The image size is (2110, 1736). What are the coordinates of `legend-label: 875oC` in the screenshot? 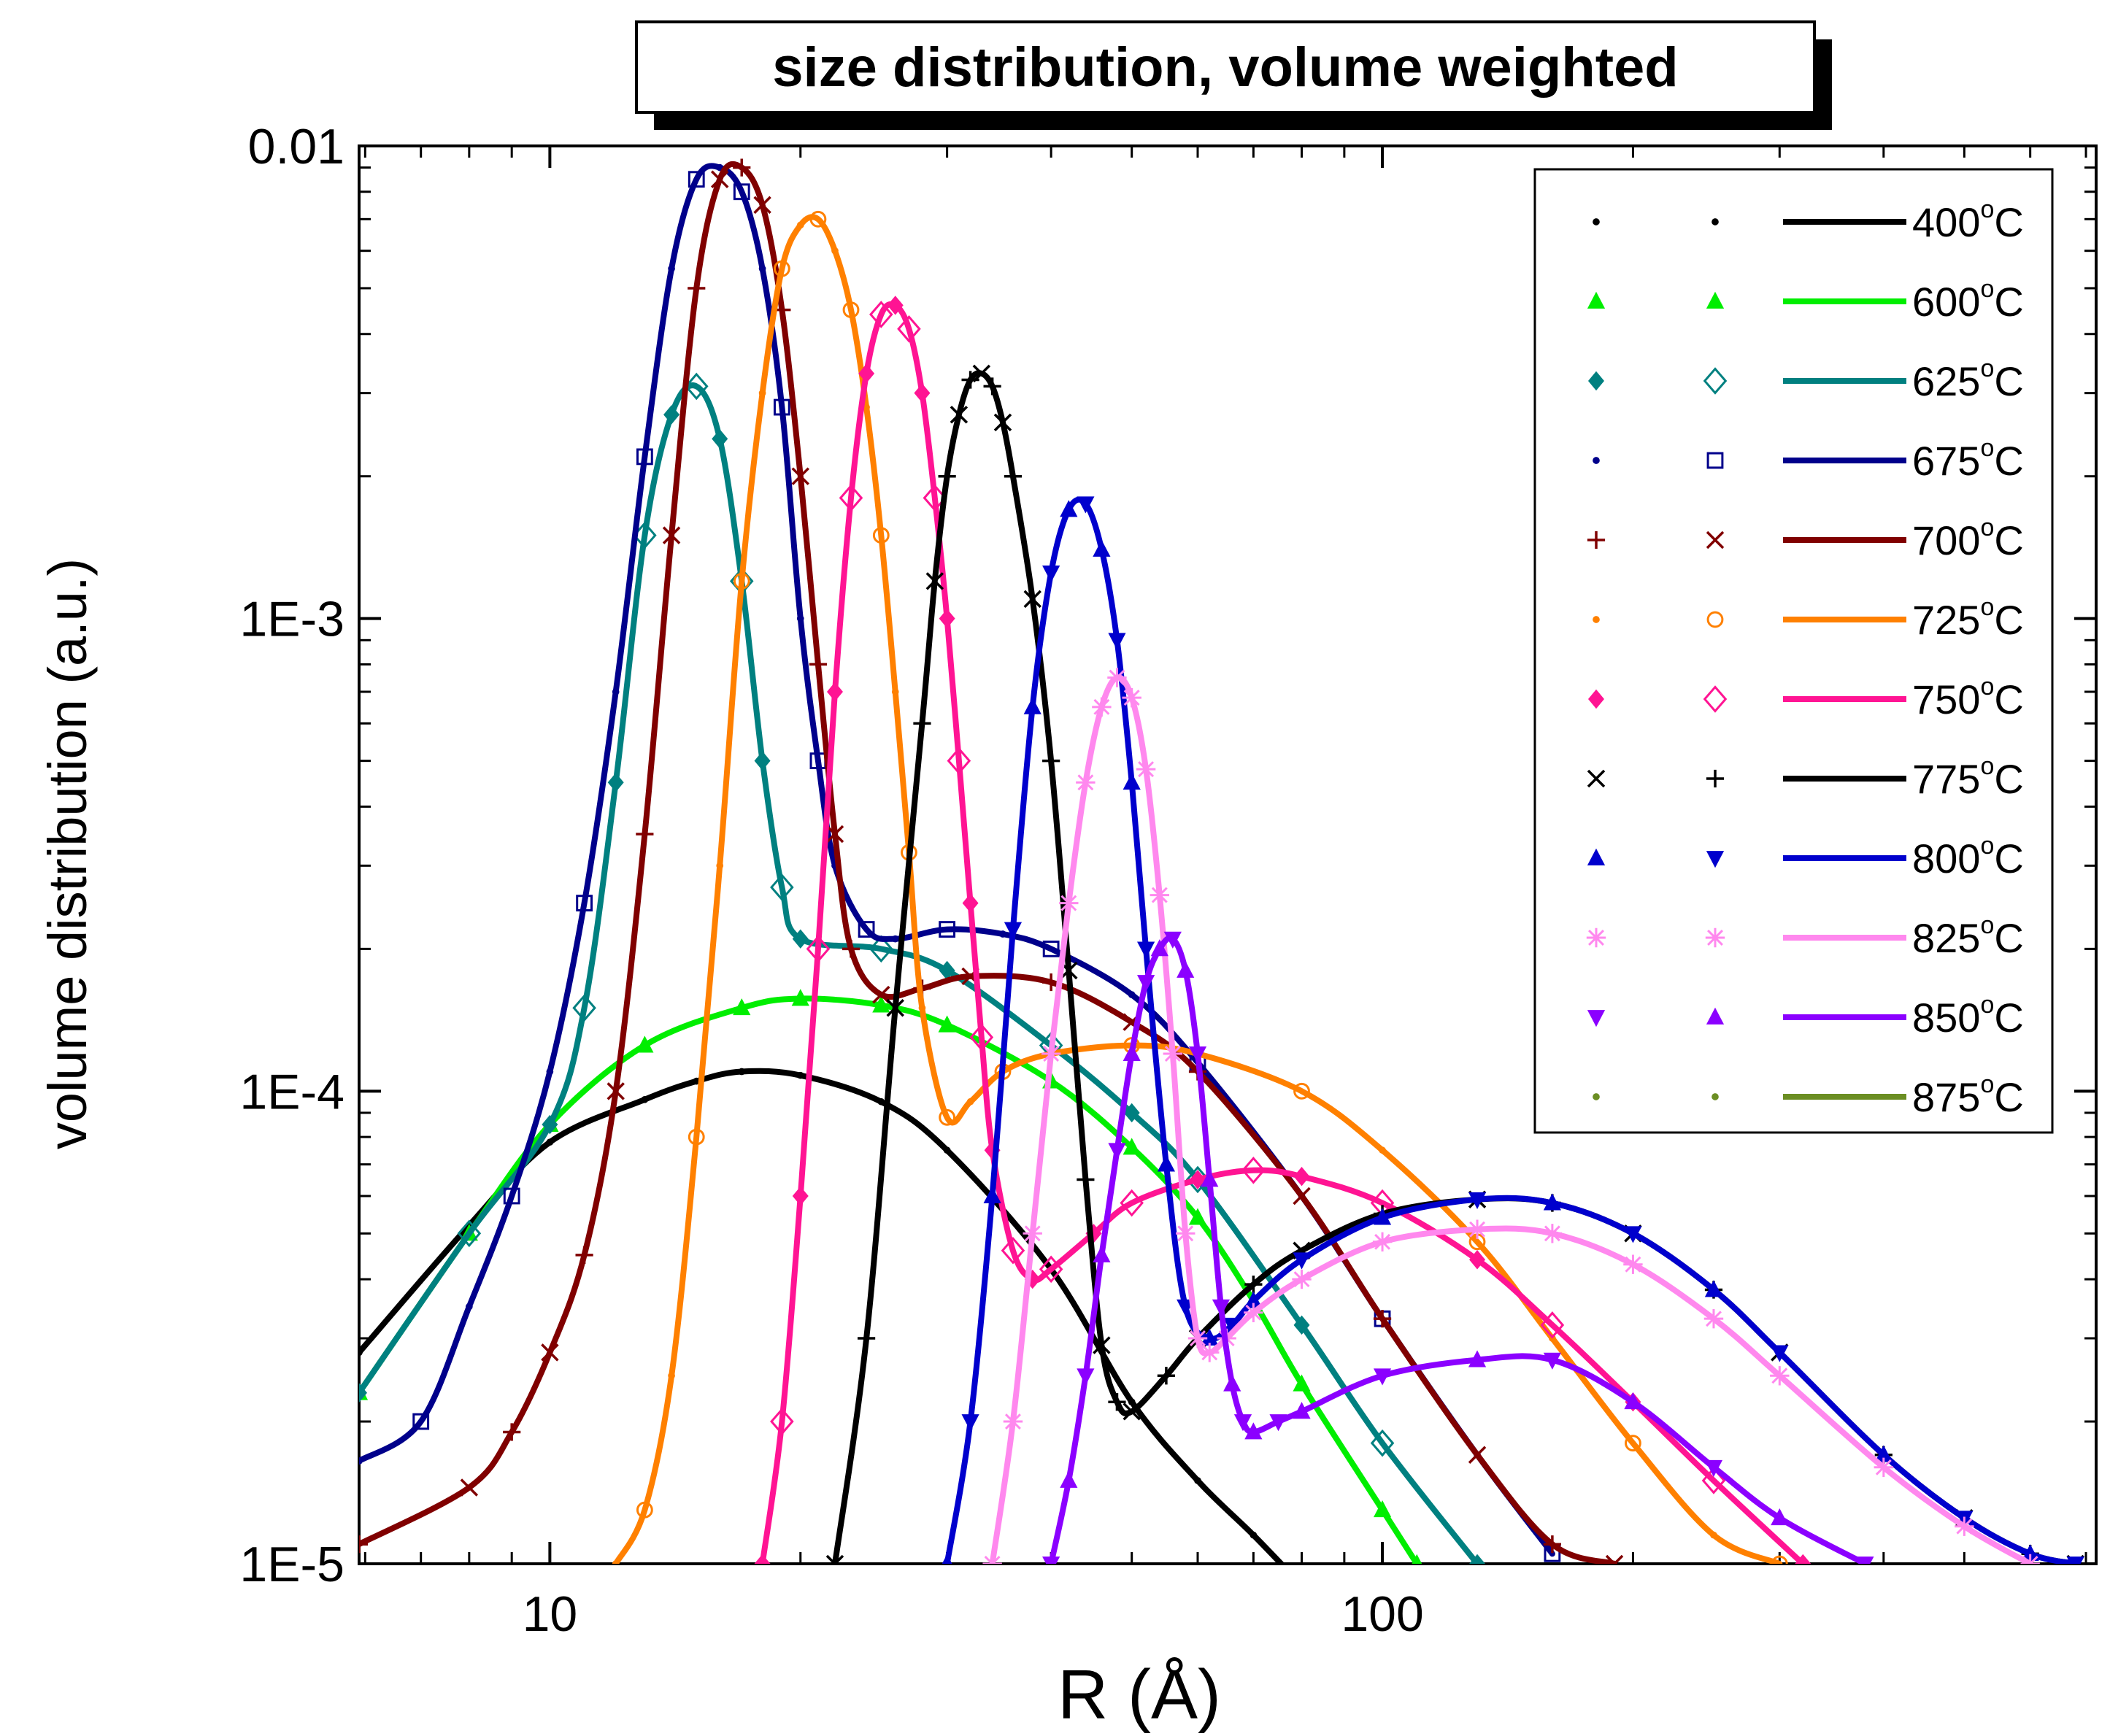 It's located at (1968, 1095).